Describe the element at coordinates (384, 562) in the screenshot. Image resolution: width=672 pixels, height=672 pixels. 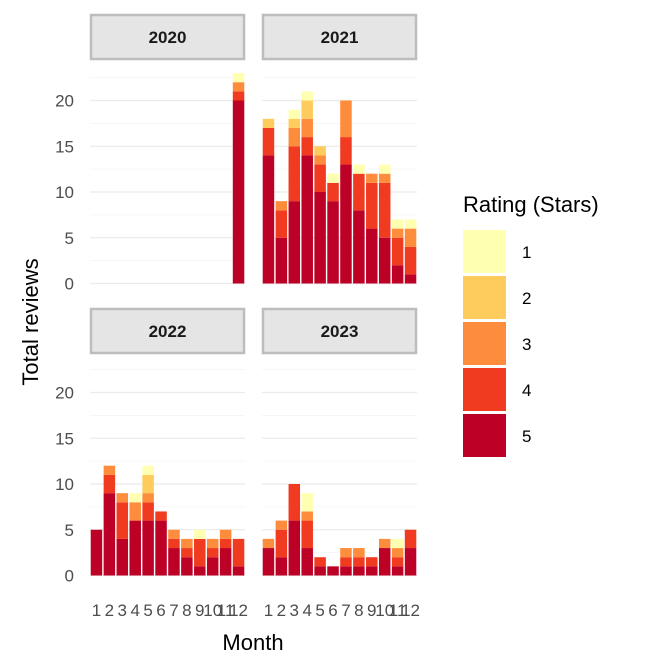
I see `bar-segment-2023-m10-r5` at that location.